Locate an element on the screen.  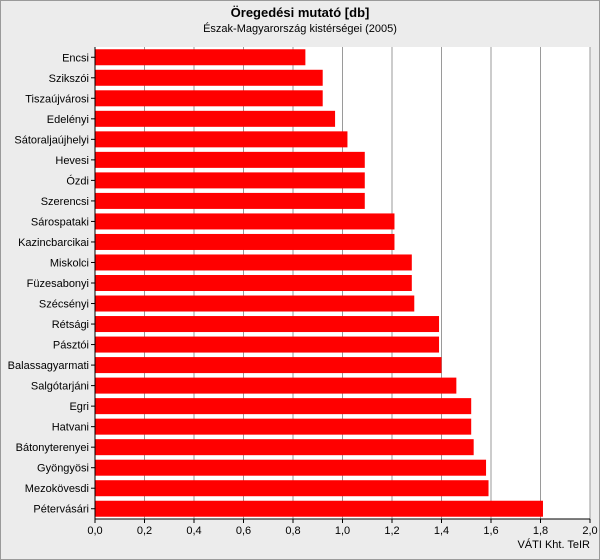
category-label: Sátoraljaújhelyi is located at coordinates (51, 140).